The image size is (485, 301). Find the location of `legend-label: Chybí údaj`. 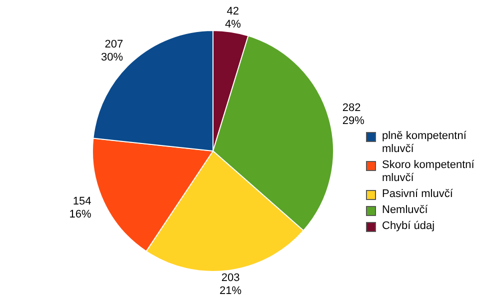

legend-label: Chybí údaj is located at coordinates (408, 226).